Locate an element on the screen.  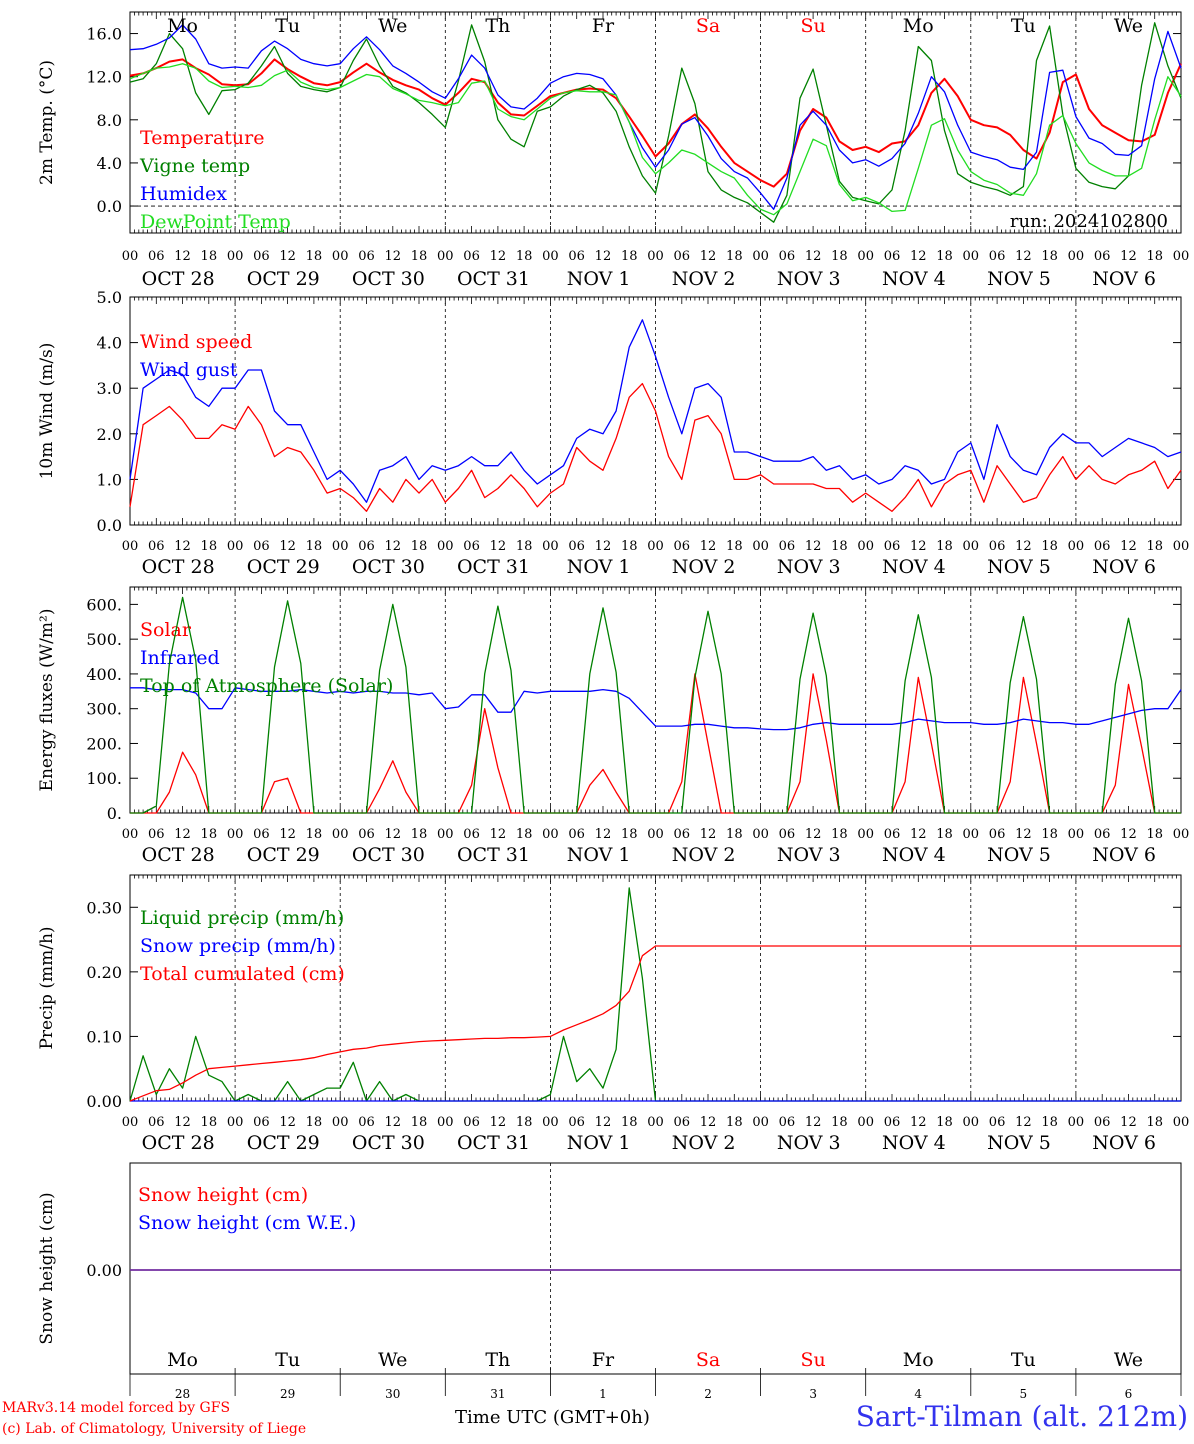
day-number-label: 30 is located at coordinates (392, 1394).